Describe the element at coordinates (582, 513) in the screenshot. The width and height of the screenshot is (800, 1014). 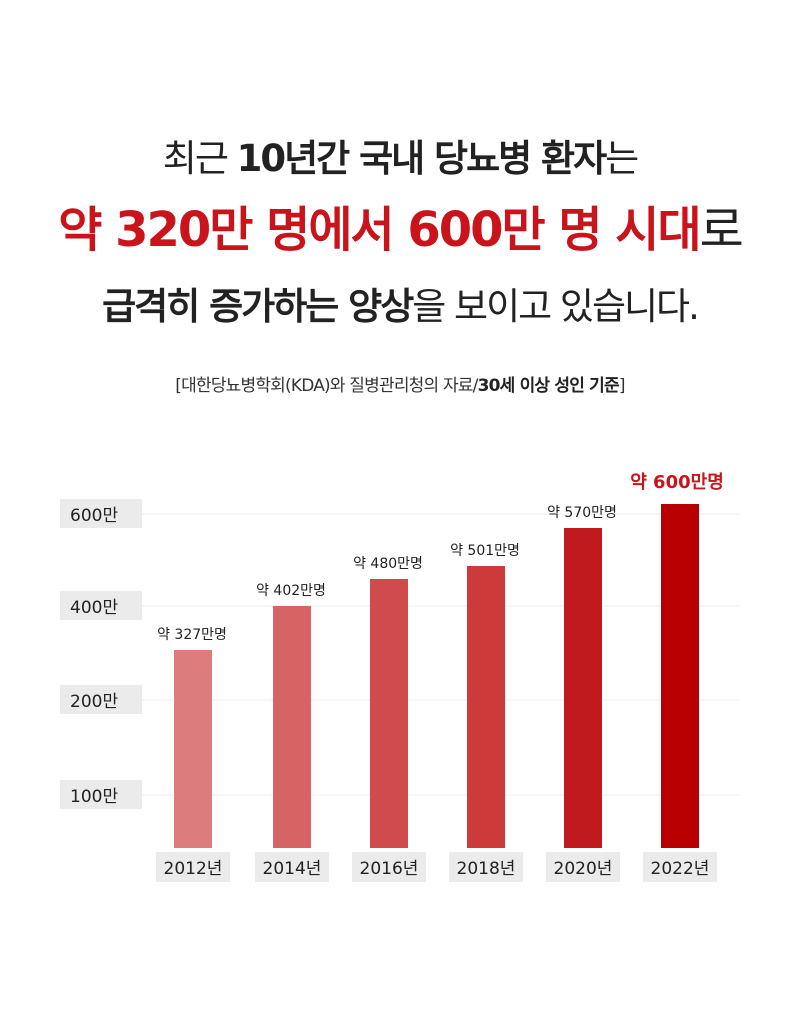
I see `data-label: 약 570만명` at that location.